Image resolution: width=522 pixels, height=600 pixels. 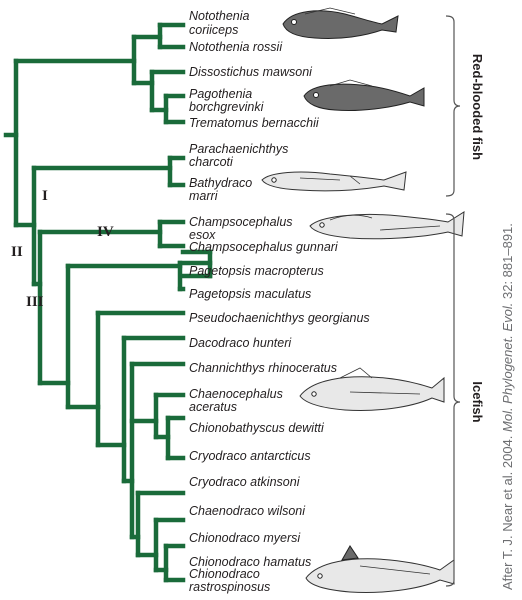 What do you see at coordinates (35, 302) in the screenshot?
I see `node-label-iii: III` at bounding box center [35, 302].